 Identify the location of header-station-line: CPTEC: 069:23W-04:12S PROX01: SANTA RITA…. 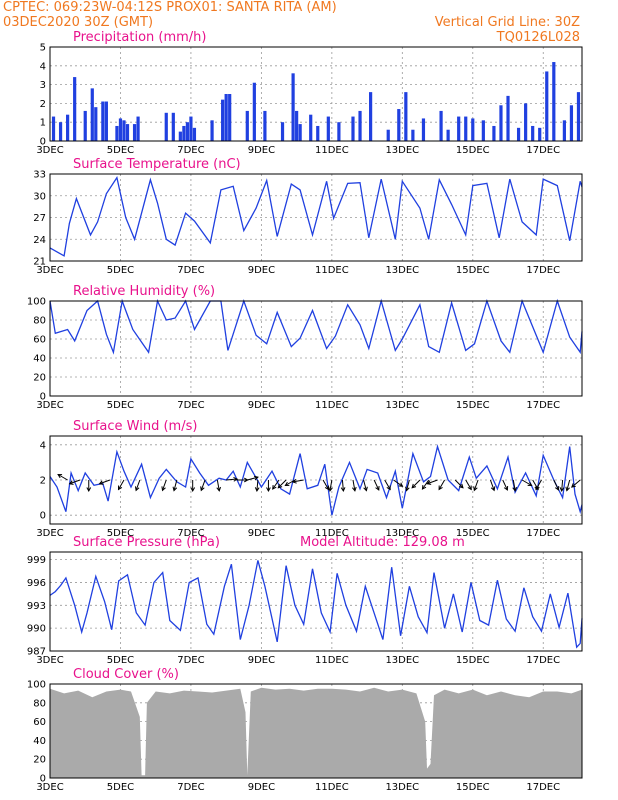
(170, 7).